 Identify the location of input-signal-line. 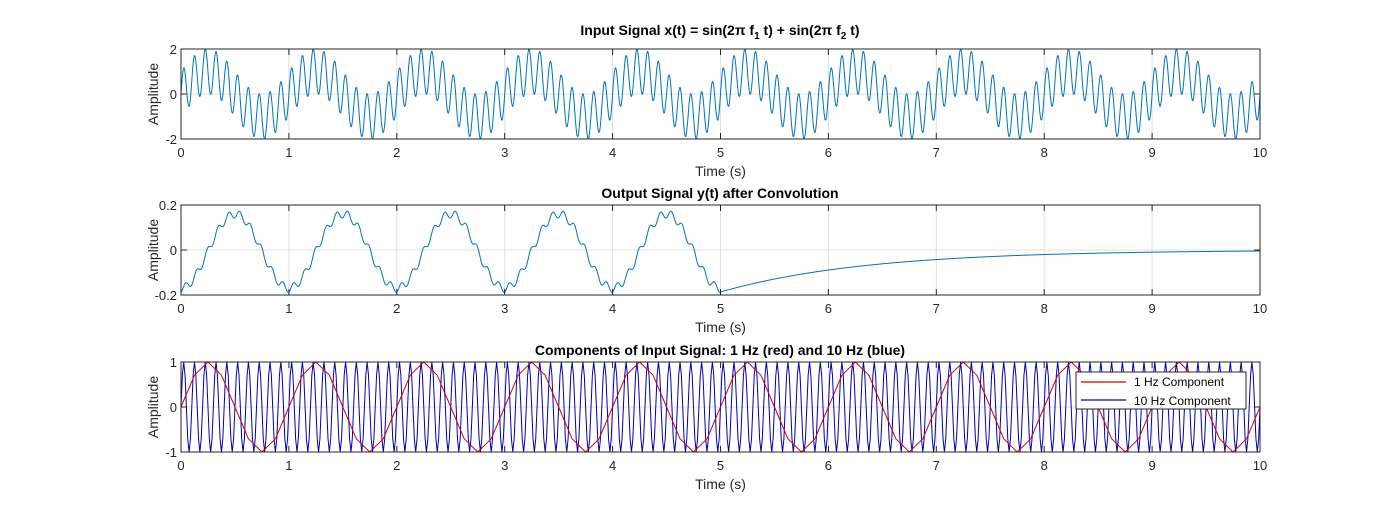
(720, 94).